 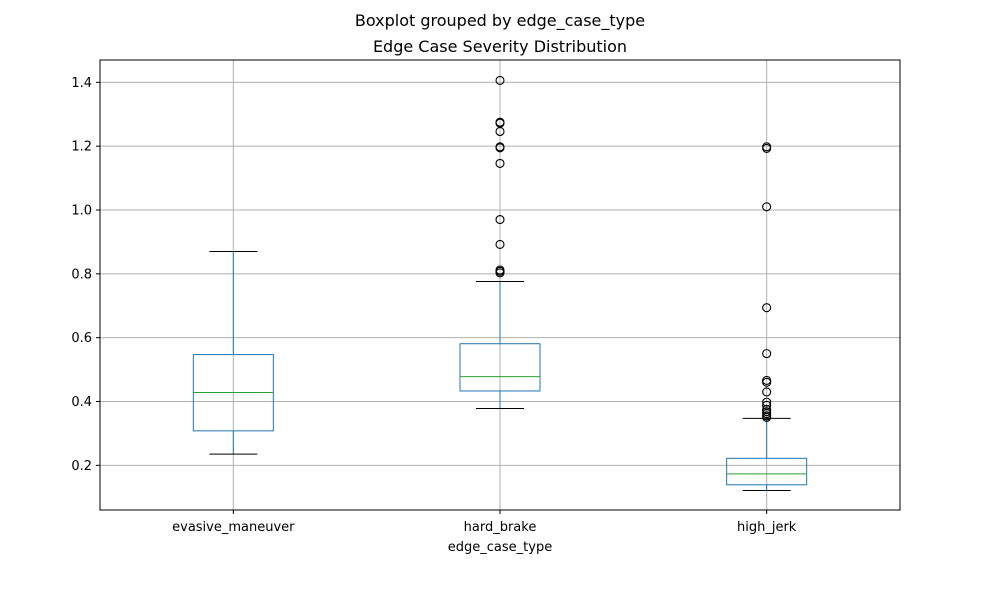 What do you see at coordinates (81, 466) in the screenshot?
I see `y-tick-label: 0.2` at bounding box center [81, 466].